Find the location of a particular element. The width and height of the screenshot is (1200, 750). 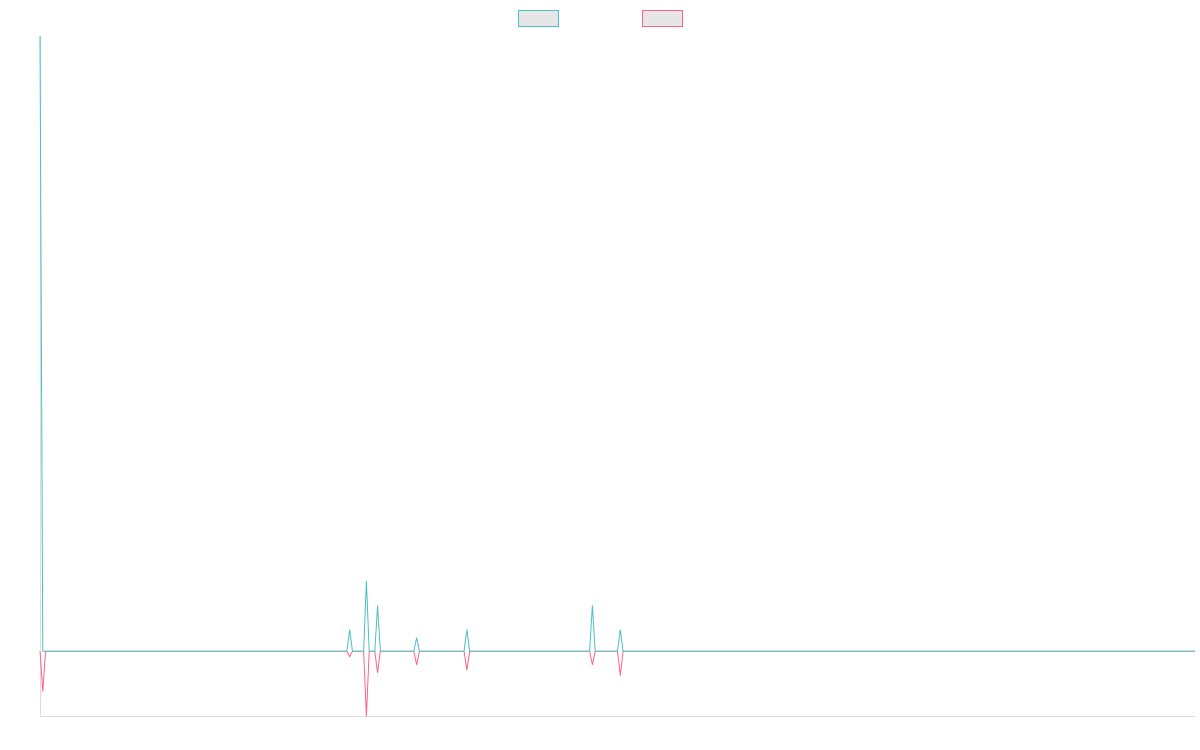

legend is located at coordinates (600, 18).